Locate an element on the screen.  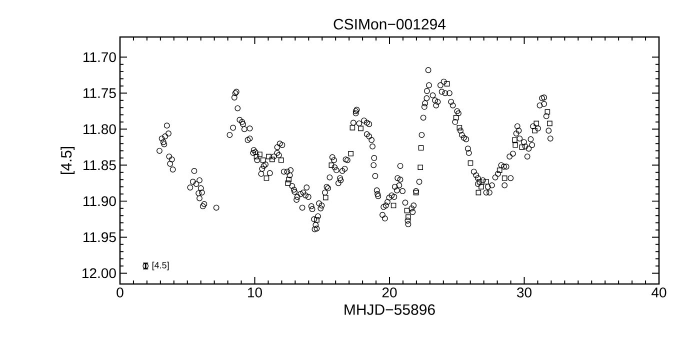
x-tick-label: 40 is located at coordinates (659, 293).